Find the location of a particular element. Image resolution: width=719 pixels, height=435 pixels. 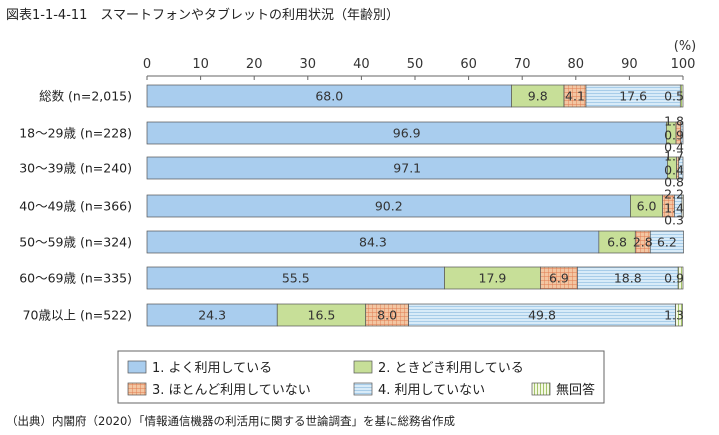

x-tick-label: 70 is located at coordinates (522, 64).